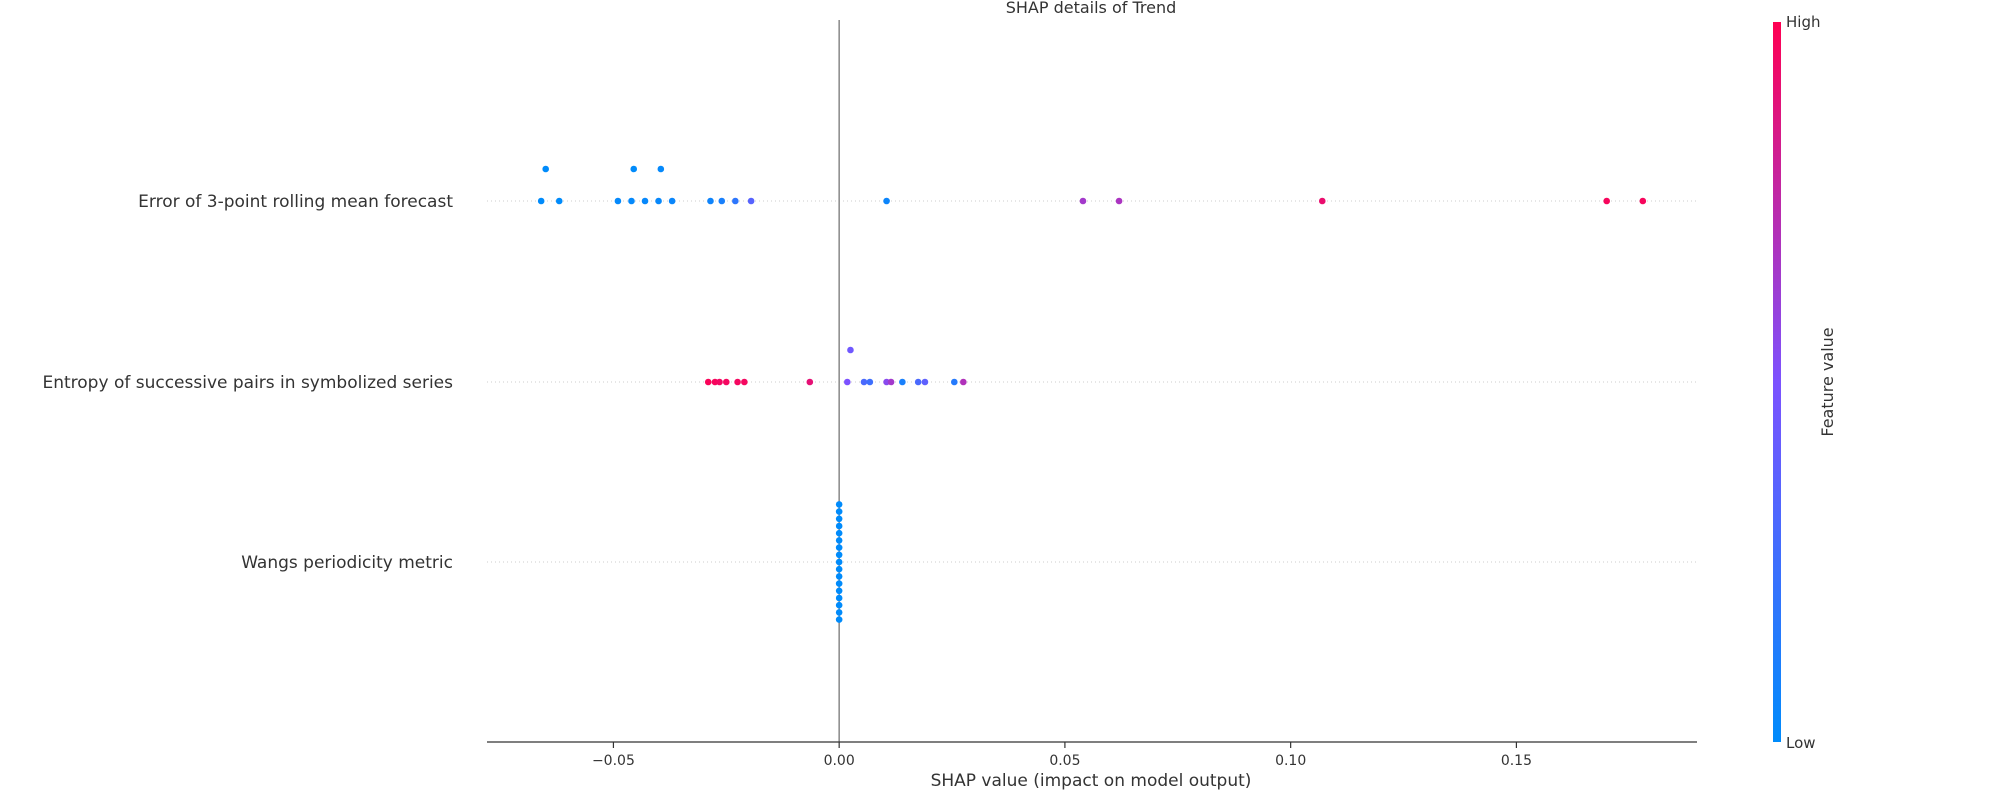 This screenshot has width=2000, height=800. What do you see at coordinates (295, 202) in the screenshot?
I see `feature-label: Error of 3-point rolling mean forecast` at bounding box center [295, 202].